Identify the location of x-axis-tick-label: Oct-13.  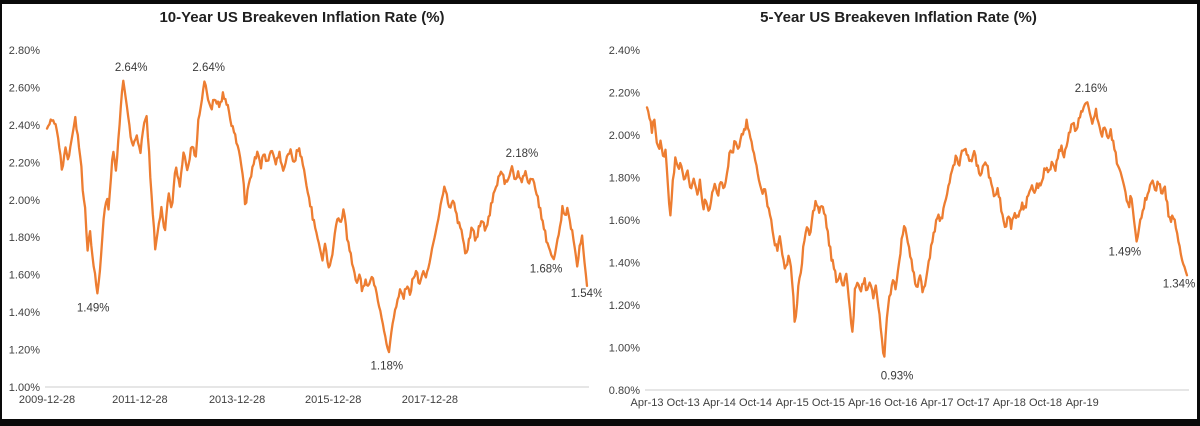
(683, 403).